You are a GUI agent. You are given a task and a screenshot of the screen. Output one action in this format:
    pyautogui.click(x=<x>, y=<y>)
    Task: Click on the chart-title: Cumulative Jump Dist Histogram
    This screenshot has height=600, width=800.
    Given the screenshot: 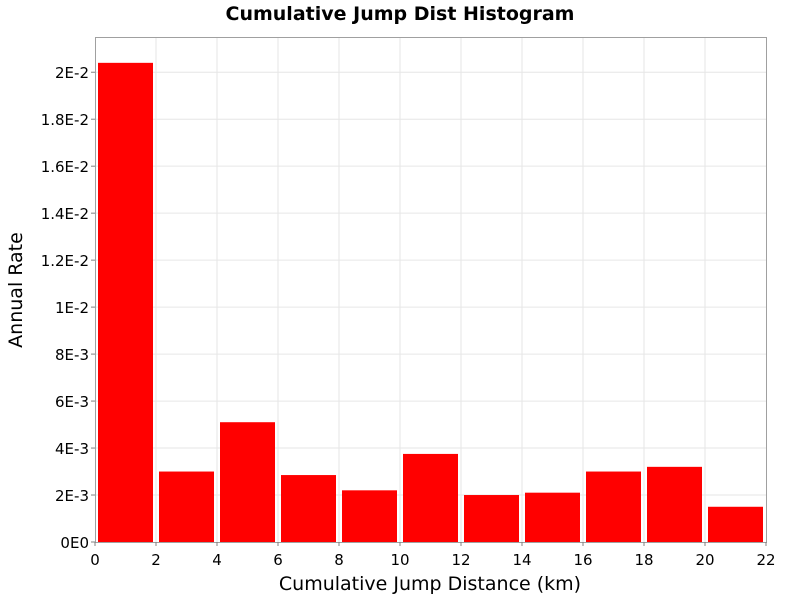 What is the action you would take?
    pyautogui.click(x=400, y=14)
    